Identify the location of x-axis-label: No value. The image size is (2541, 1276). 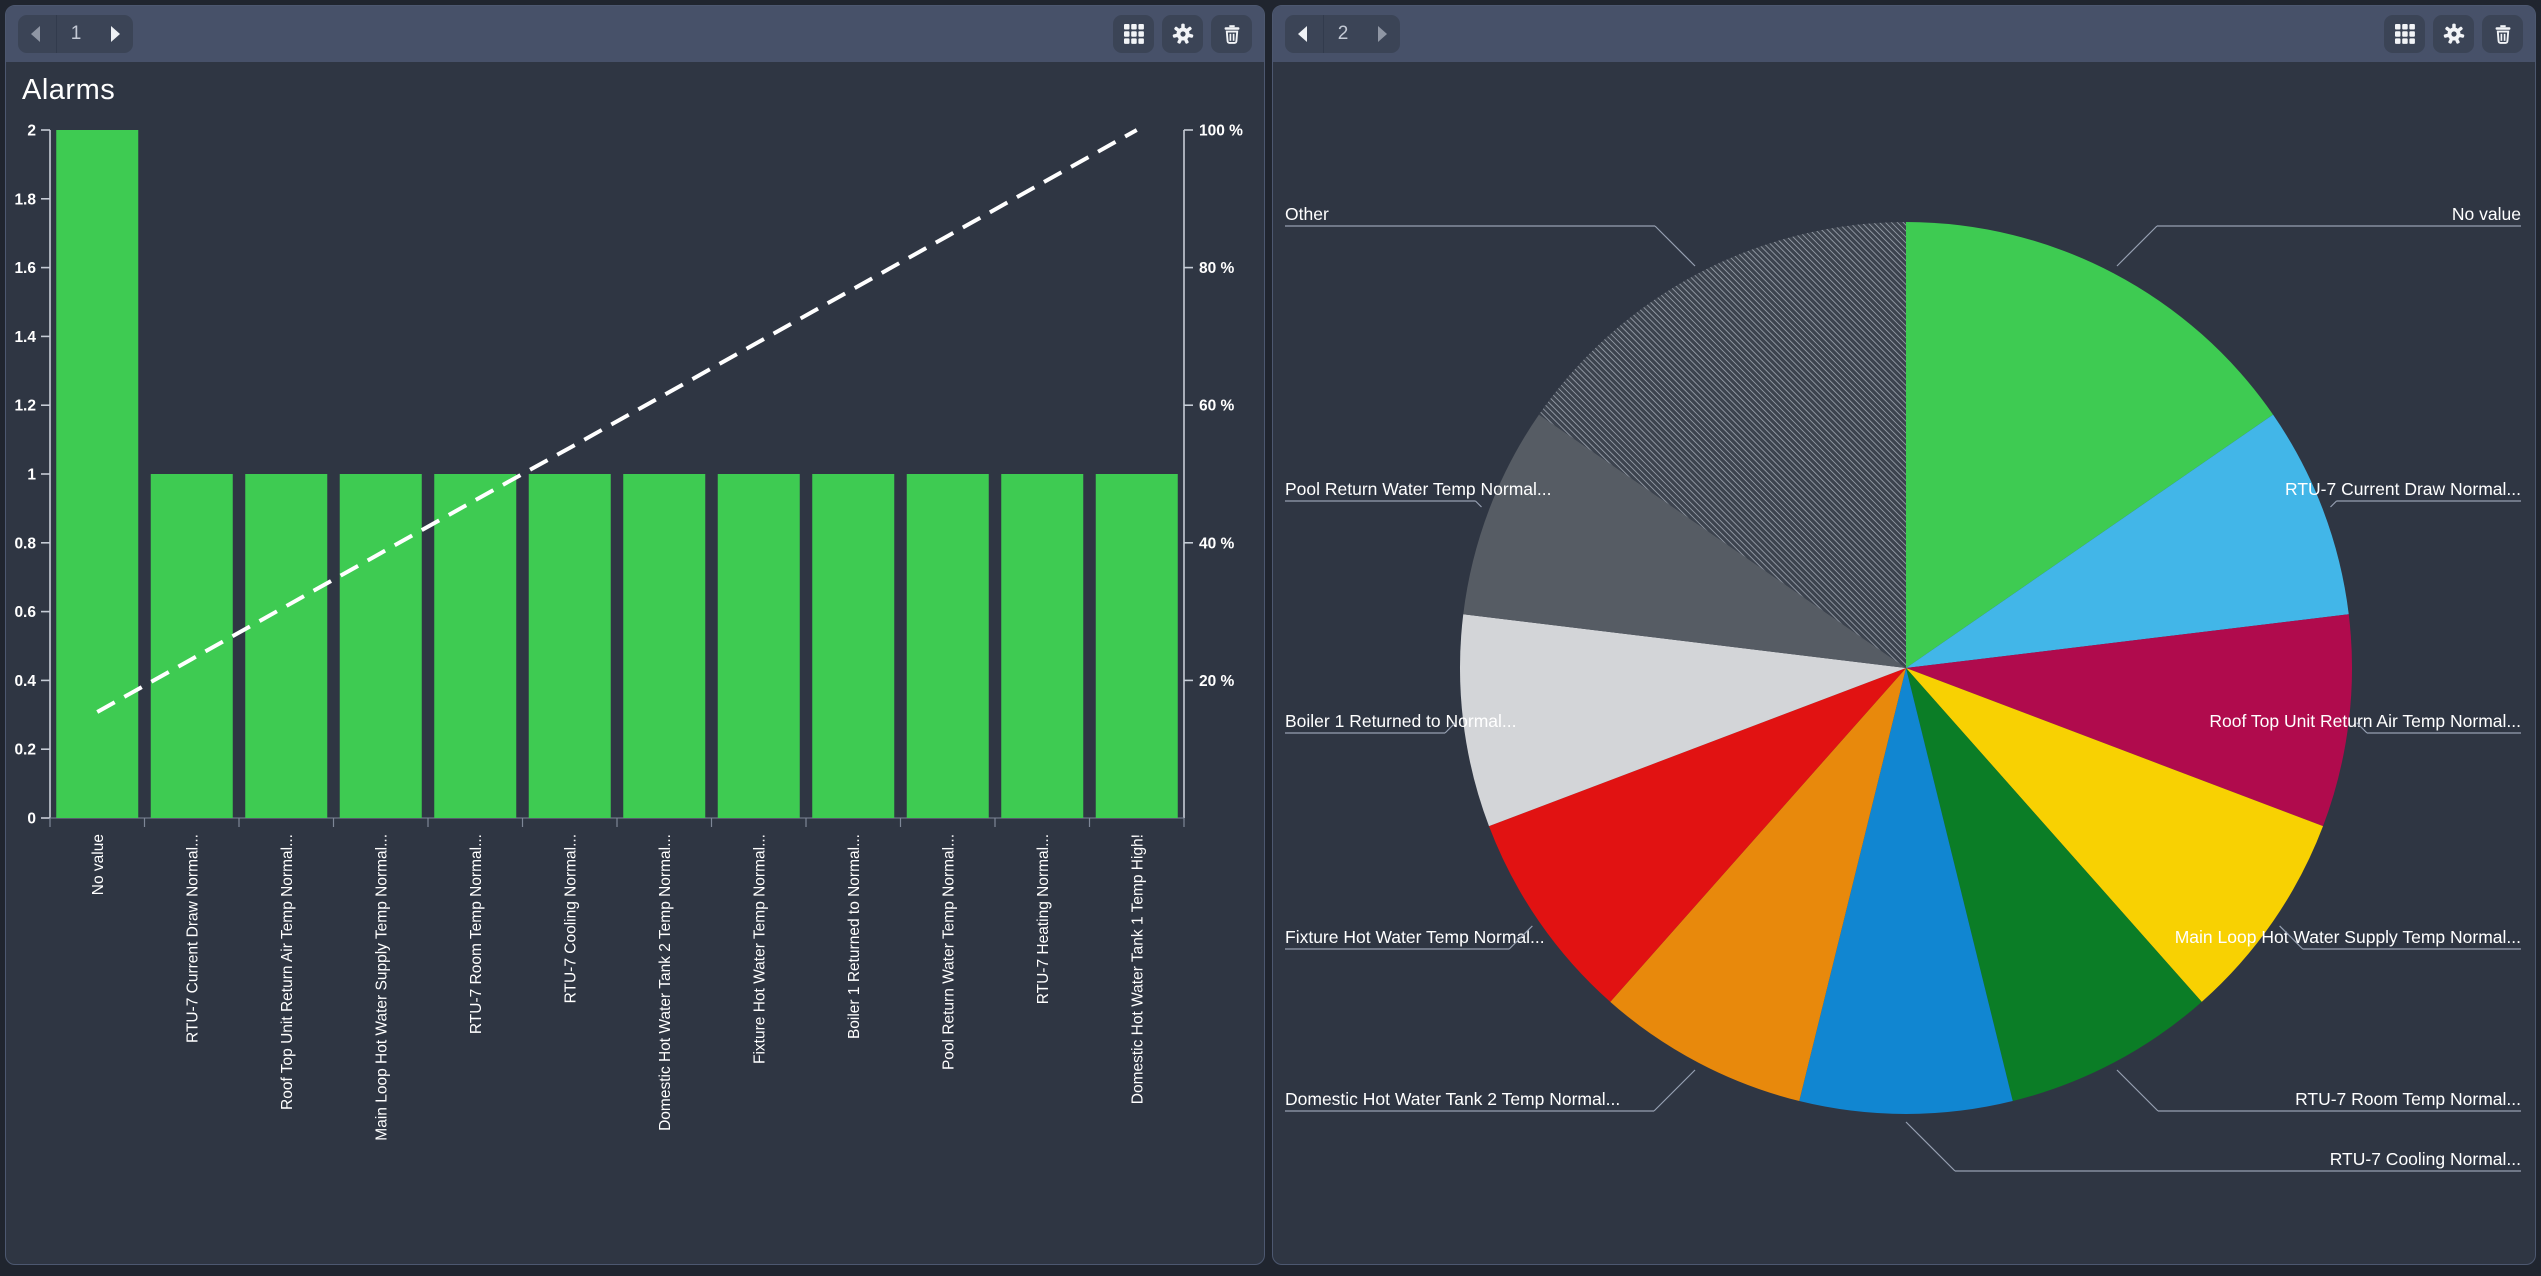
(98, 864).